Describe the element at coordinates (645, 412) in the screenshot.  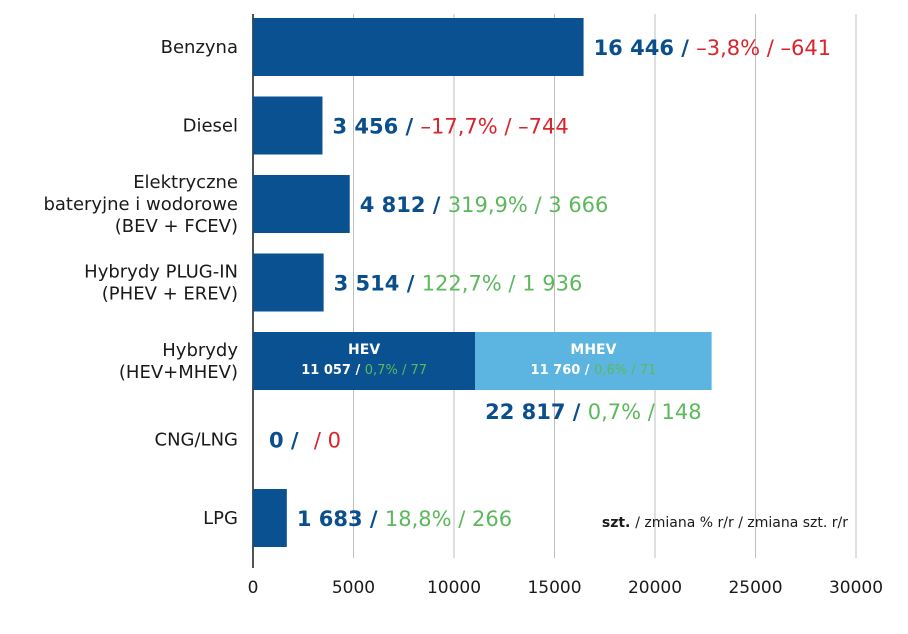
I see `total-change: 0,7% / 148` at that location.